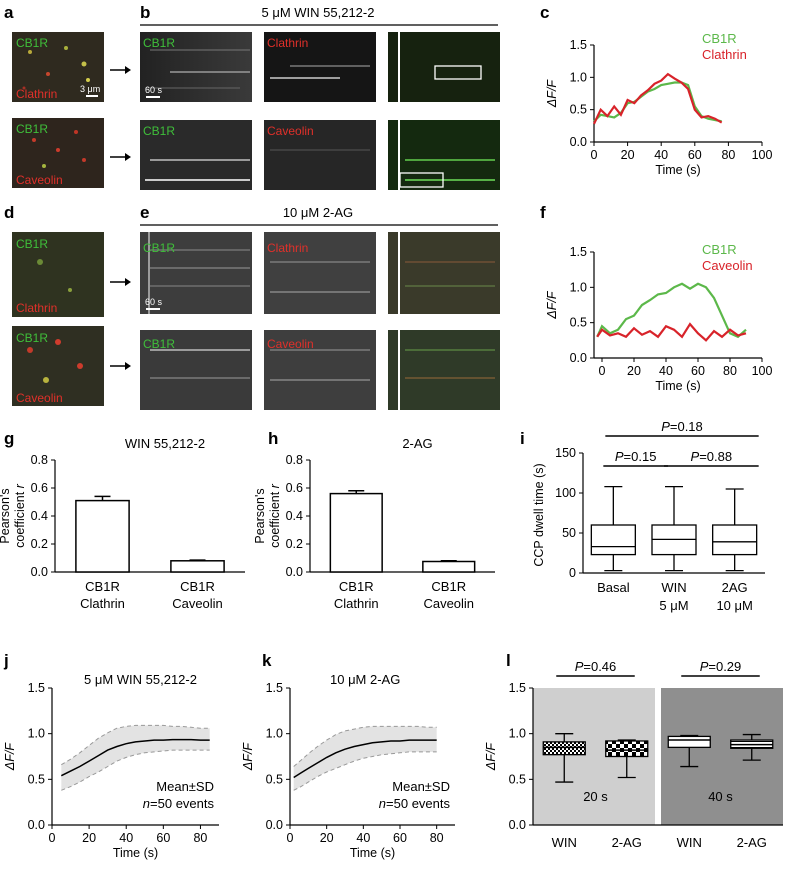  Describe the element at coordinates (9, 12) in the screenshot. I see `panel-label-a: a` at that location.